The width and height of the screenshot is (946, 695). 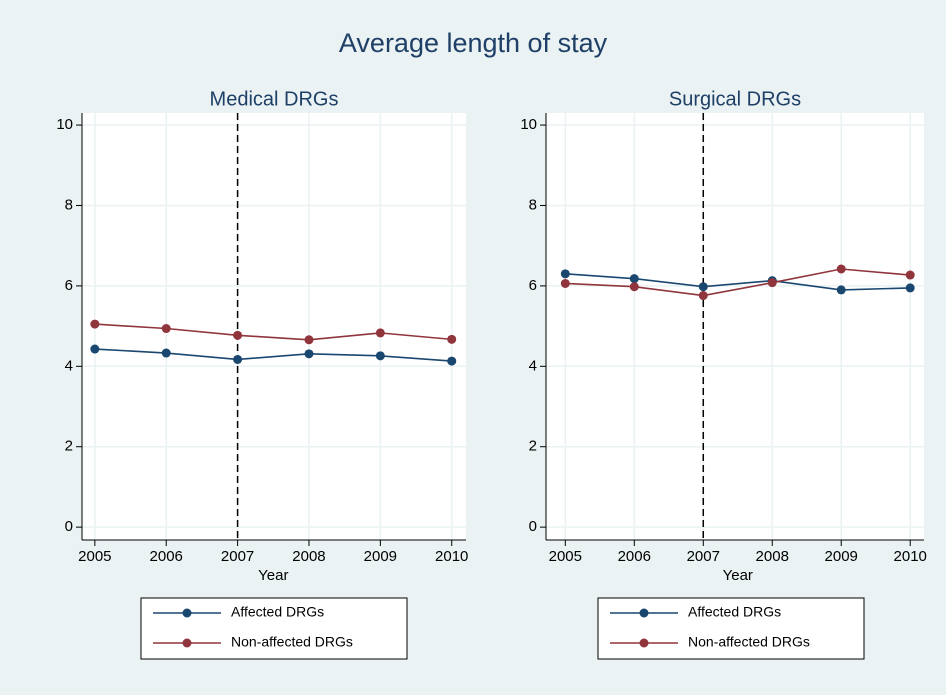 I want to click on chart-title: Average length of stay, so click(x=473, y=43).